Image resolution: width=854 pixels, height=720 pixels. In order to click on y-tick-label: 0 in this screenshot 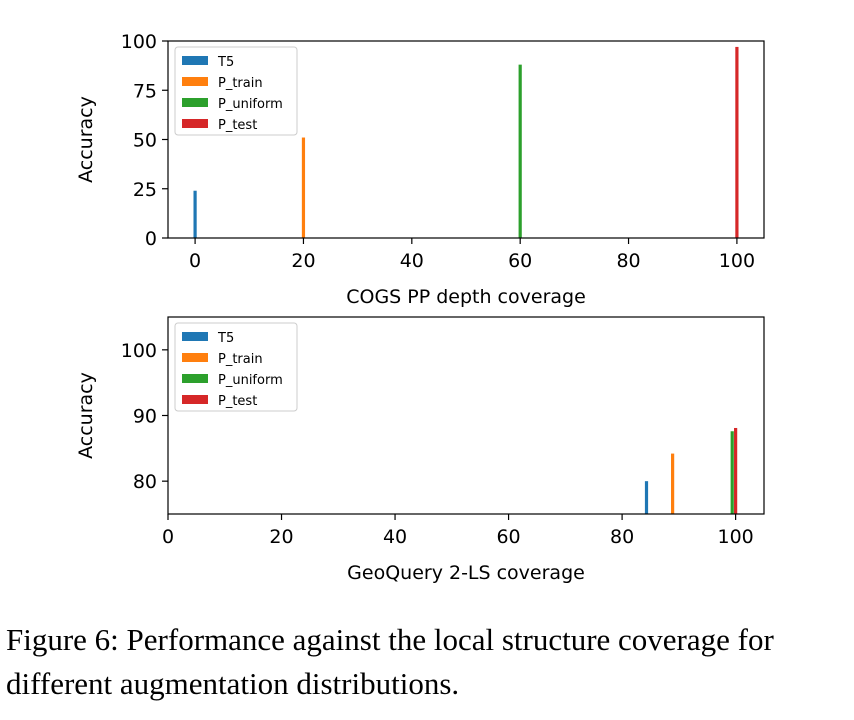, I will do `click(151, 239)`.